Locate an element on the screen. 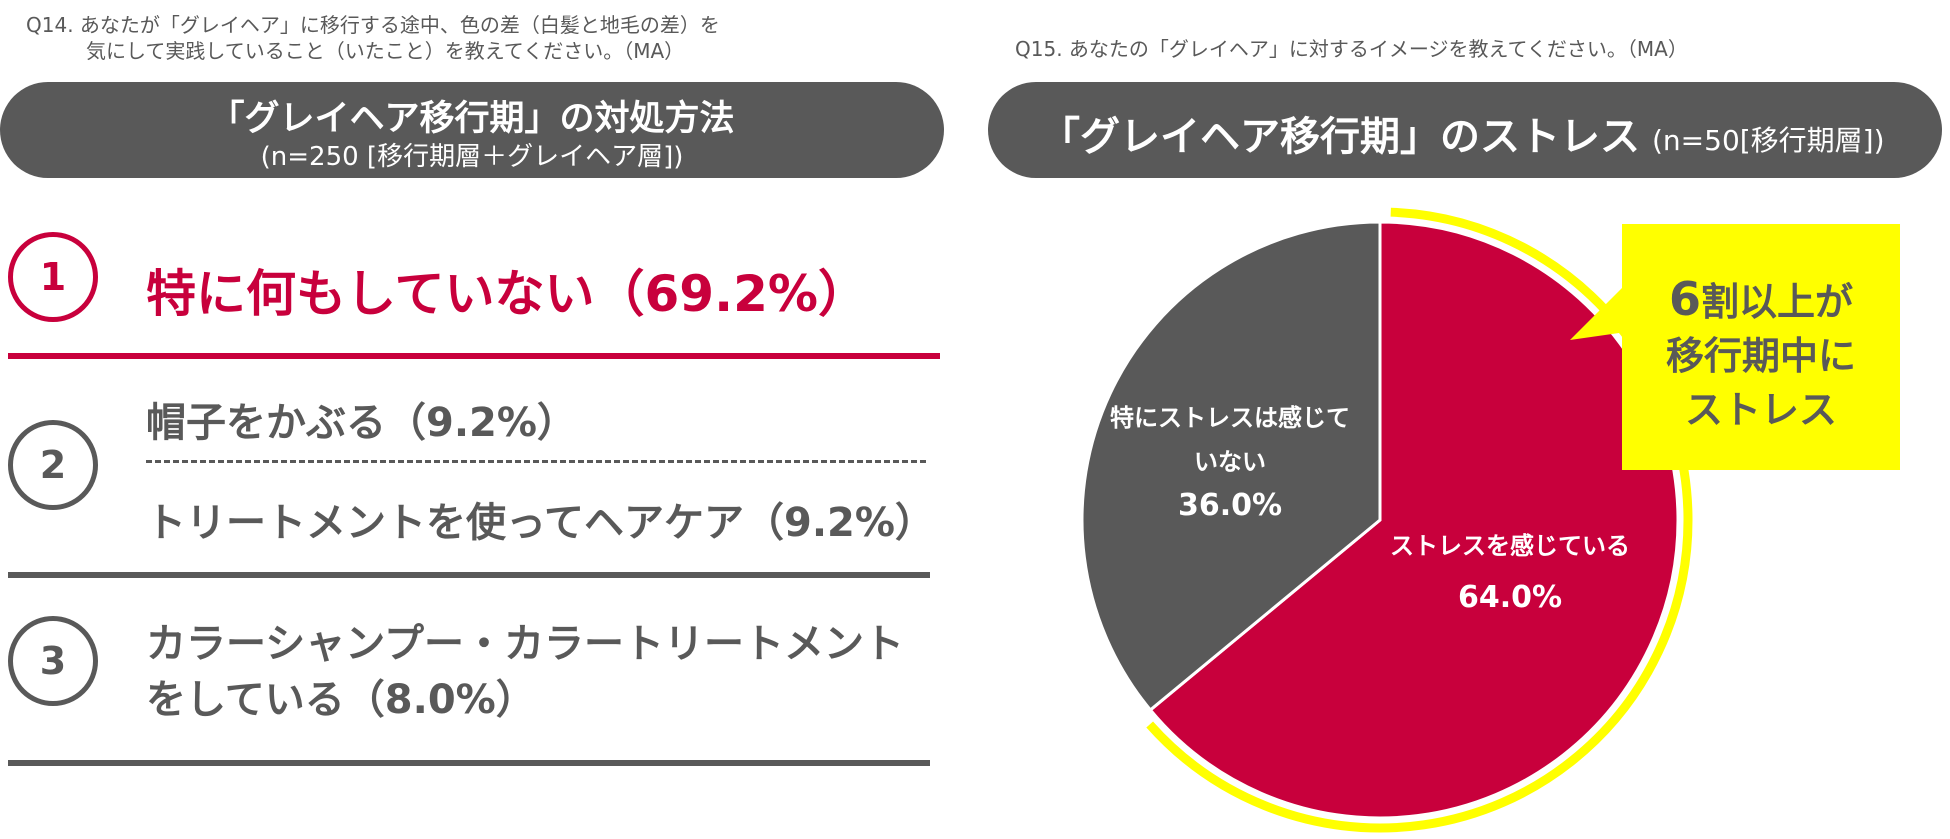 The height and width of the screenshot is (839, 1950). pie-label-no-stress-line2: いない is located at coordinates (1230, 462).